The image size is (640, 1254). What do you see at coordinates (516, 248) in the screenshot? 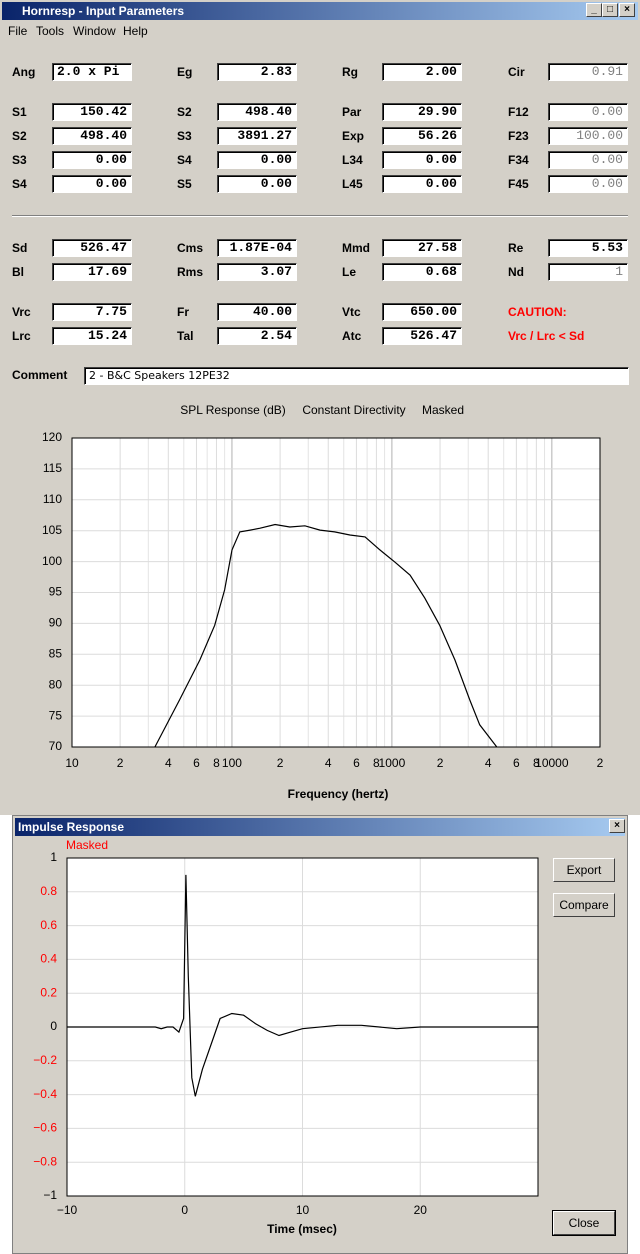
I see `param-label: Re` at bounding box center [516, 248].